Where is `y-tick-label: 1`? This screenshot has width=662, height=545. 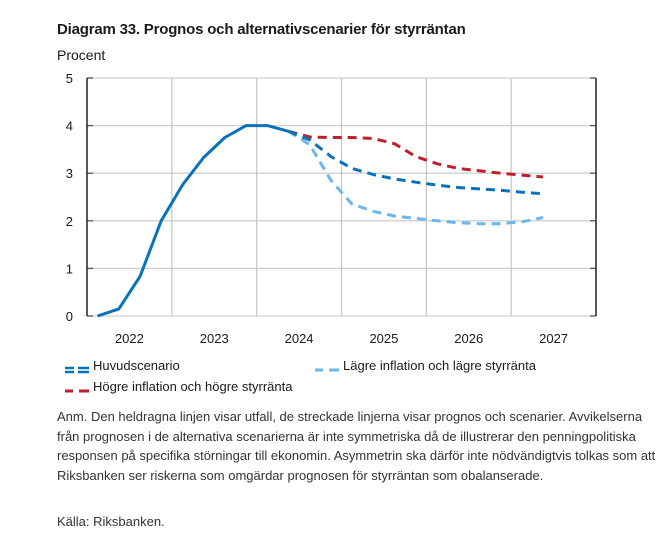
y-tick-label: 1 is located at coordinates (69, 268).